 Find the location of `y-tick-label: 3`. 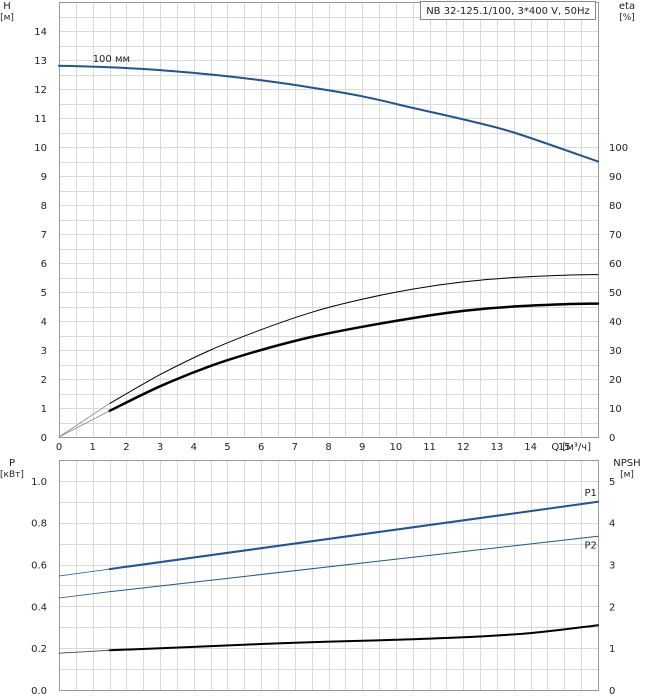

y-tick-label: 3 is located at coordinates (44, 351).